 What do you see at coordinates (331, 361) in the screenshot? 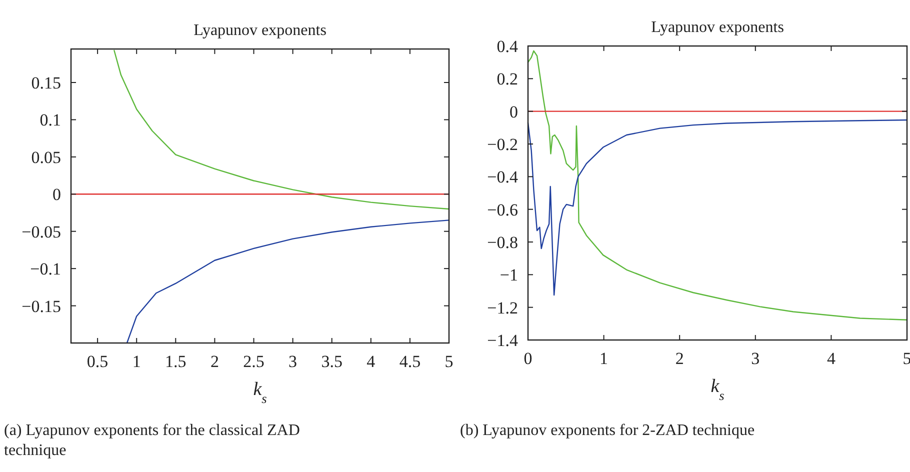
I see `x-tick-label: 3.5` at bounding box center [331, 361].